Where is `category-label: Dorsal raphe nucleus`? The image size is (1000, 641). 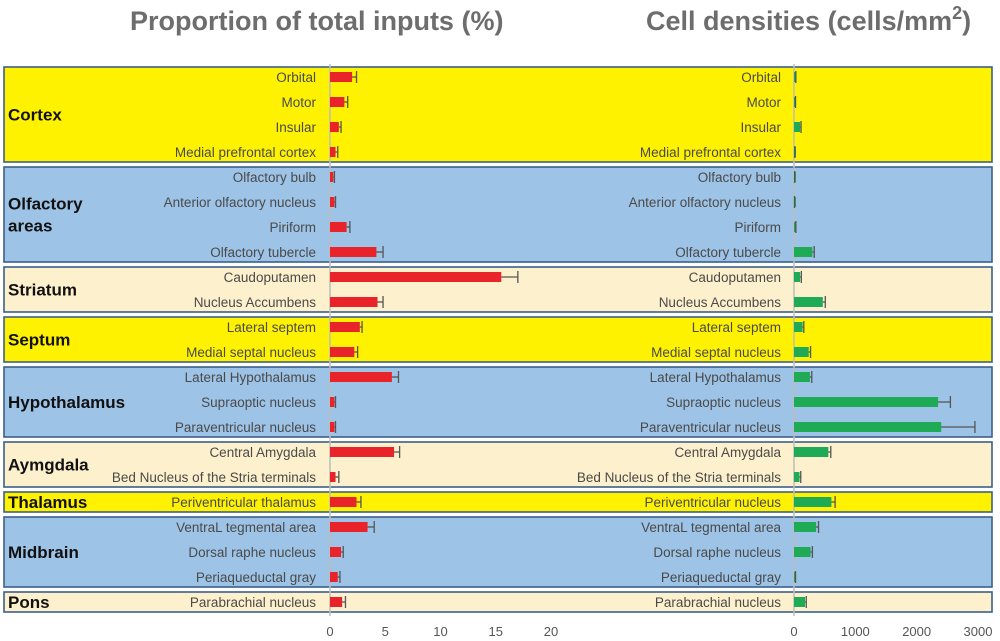 category-label: Dorsal raphe nucleus is located at coordinates (717, 552).